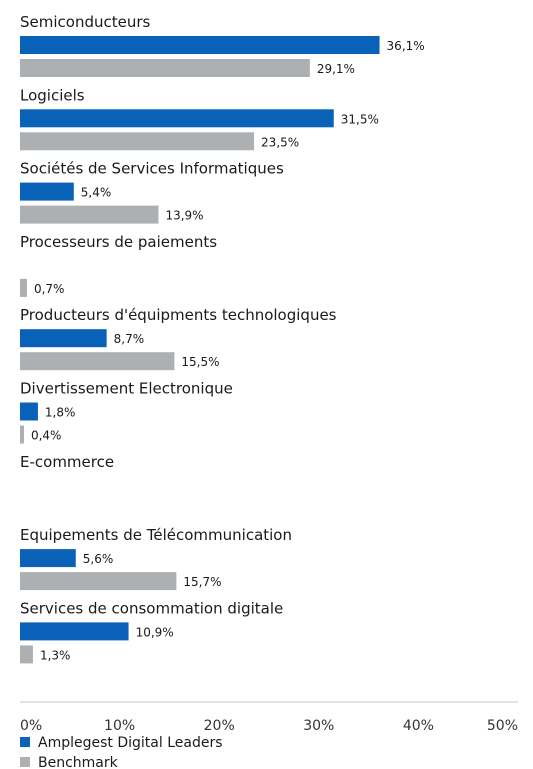 This screenshot has width=533, height=769. Describe the element at coordinates (219, 726) in the screenshot. I see `x-tick-label: 20%` at that location.